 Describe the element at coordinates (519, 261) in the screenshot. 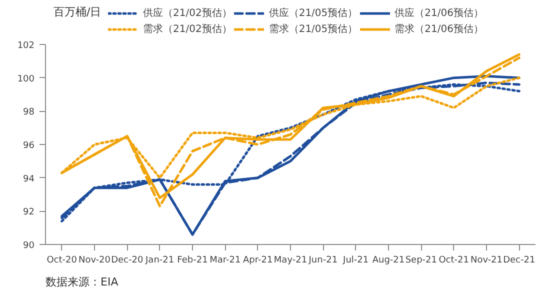

I see `x-tick-label: Dec-21` at that location.